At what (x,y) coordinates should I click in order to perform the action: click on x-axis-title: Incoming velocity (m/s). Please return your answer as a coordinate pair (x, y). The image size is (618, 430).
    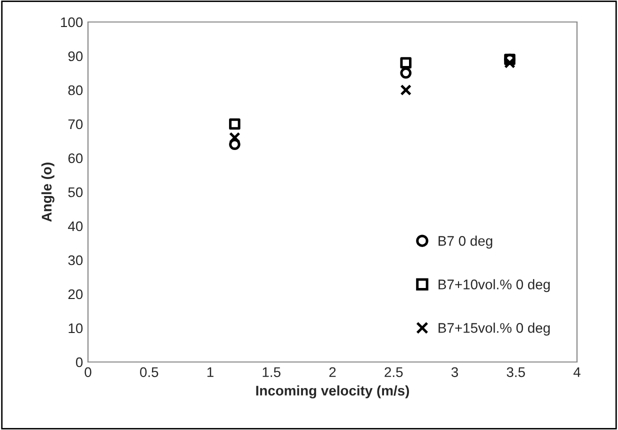
    Looking at the image, I should click on (332, 391).